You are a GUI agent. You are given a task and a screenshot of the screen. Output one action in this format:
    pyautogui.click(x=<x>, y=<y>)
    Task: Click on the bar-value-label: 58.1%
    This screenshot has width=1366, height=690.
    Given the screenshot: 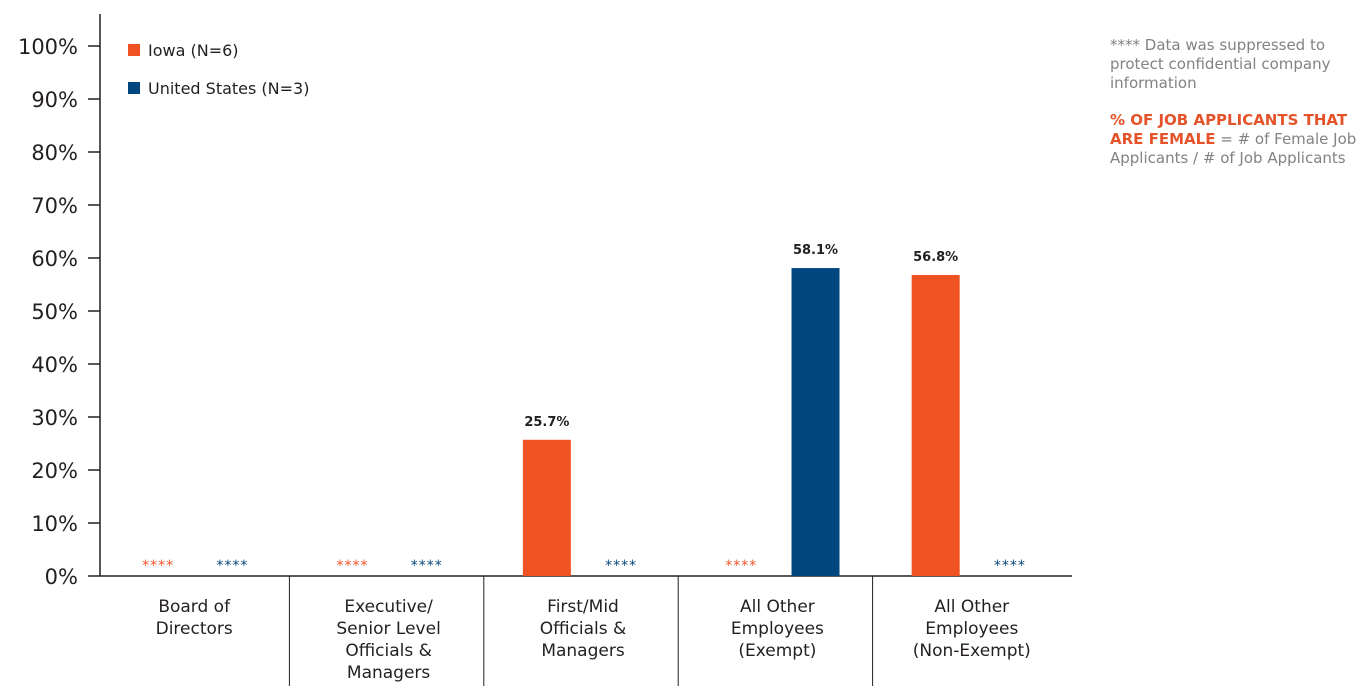 What is the action you would take?
    pyautogui.click(x=815, y=250)
    